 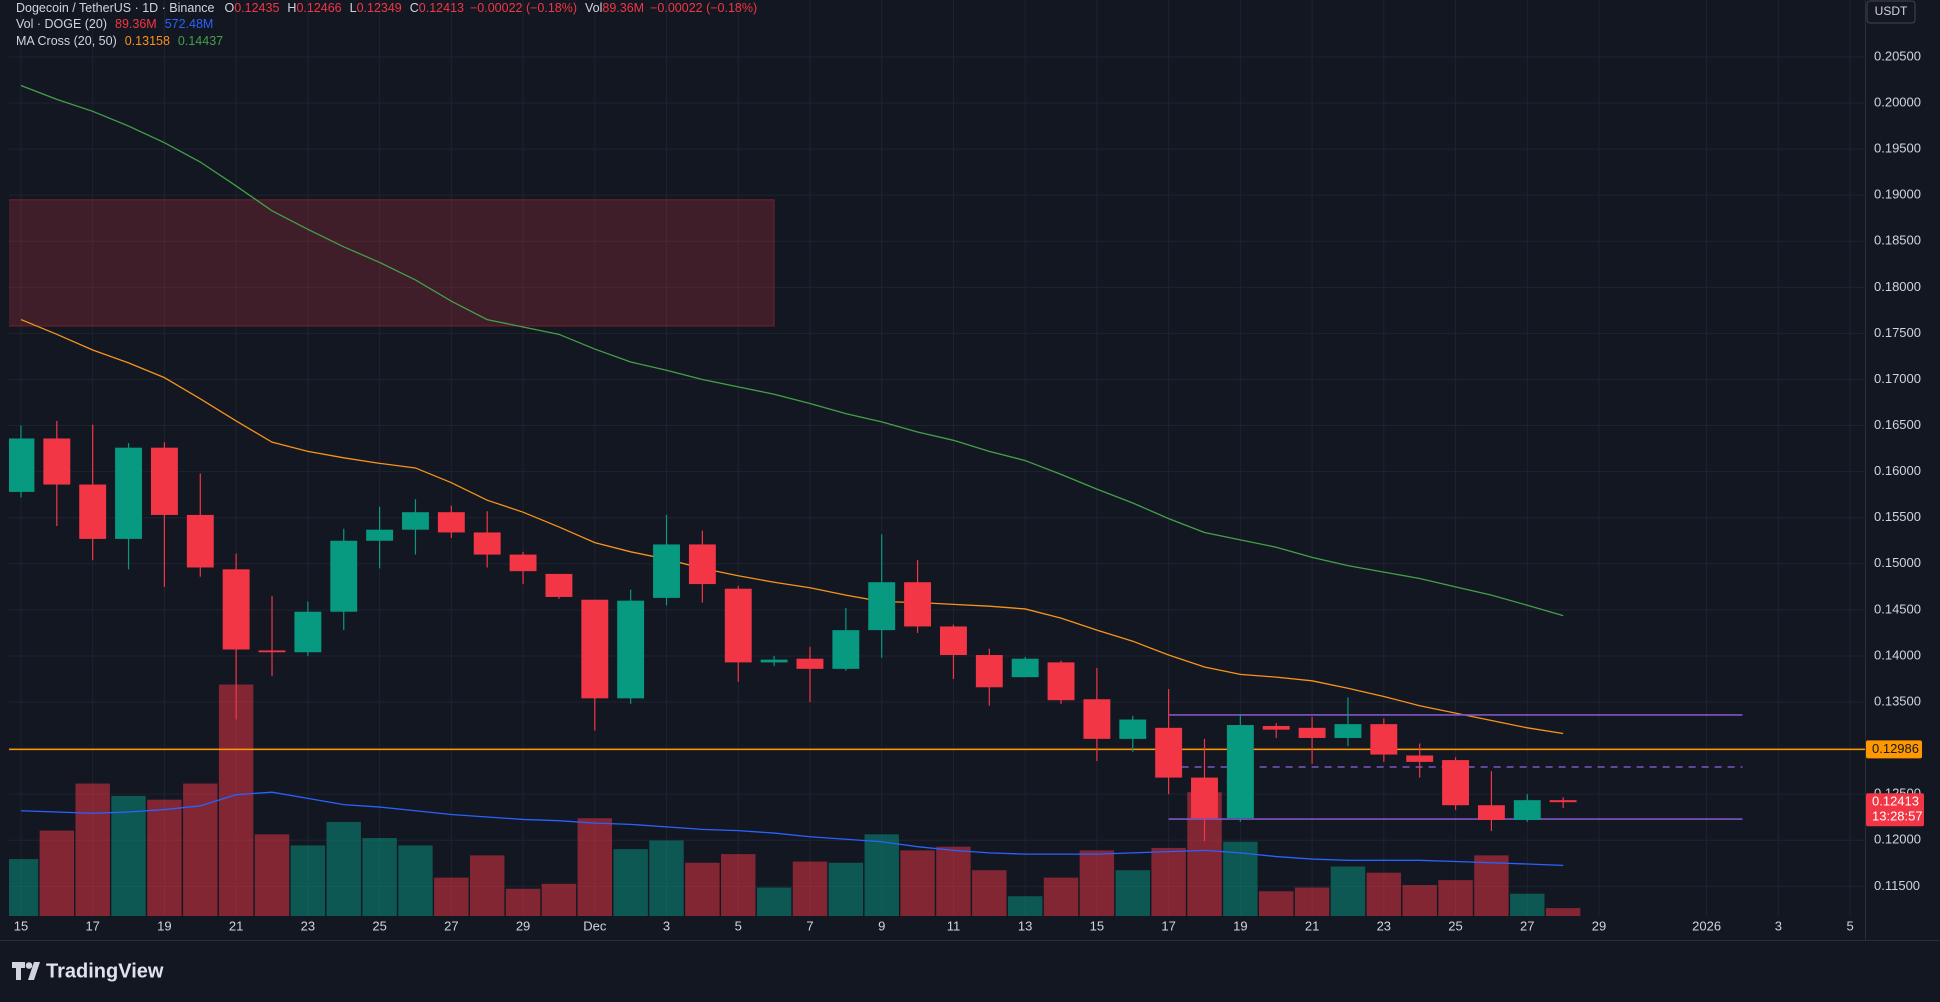 What do you see at coordinates (523, 8) in the screenshot?
I see `change: −0.00022 (−0.18%)` at bounding box center [523, 8].